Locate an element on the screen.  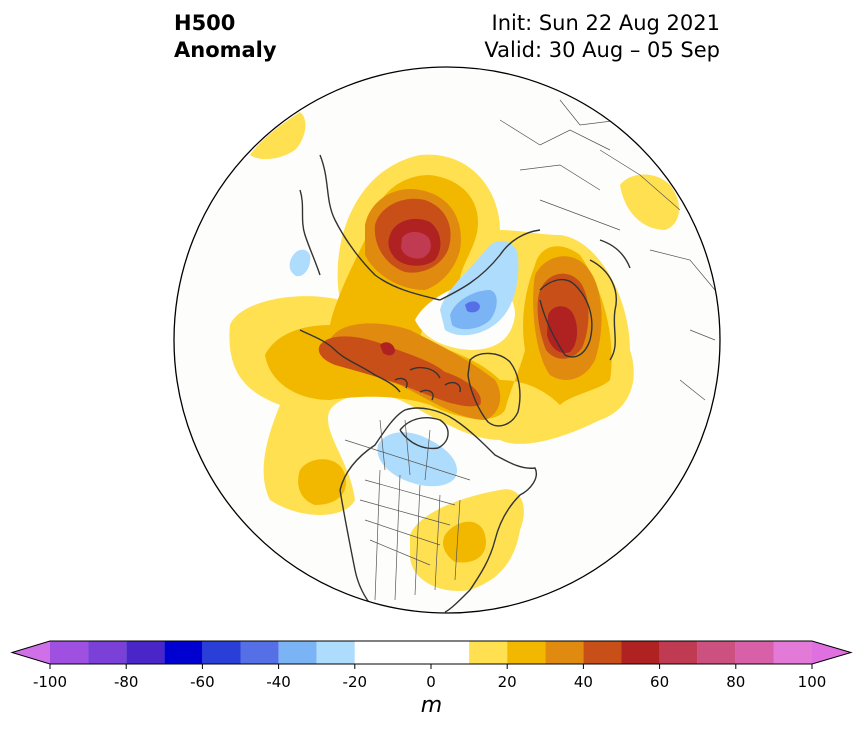
colorbar-unit-label: m is located at coordinates (431, 705).